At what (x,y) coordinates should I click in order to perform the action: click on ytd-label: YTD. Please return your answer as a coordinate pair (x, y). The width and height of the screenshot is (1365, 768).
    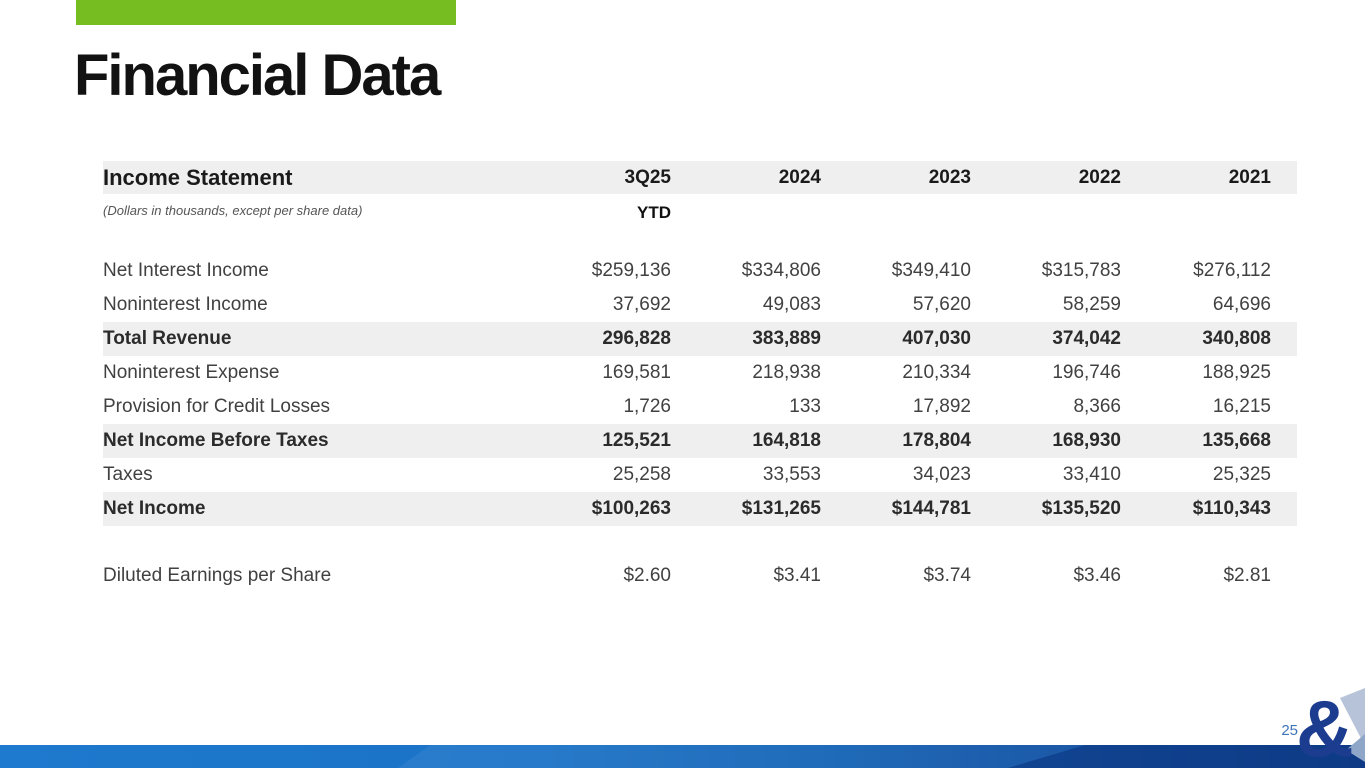
    Looking at the image, I should click on (654, 212).